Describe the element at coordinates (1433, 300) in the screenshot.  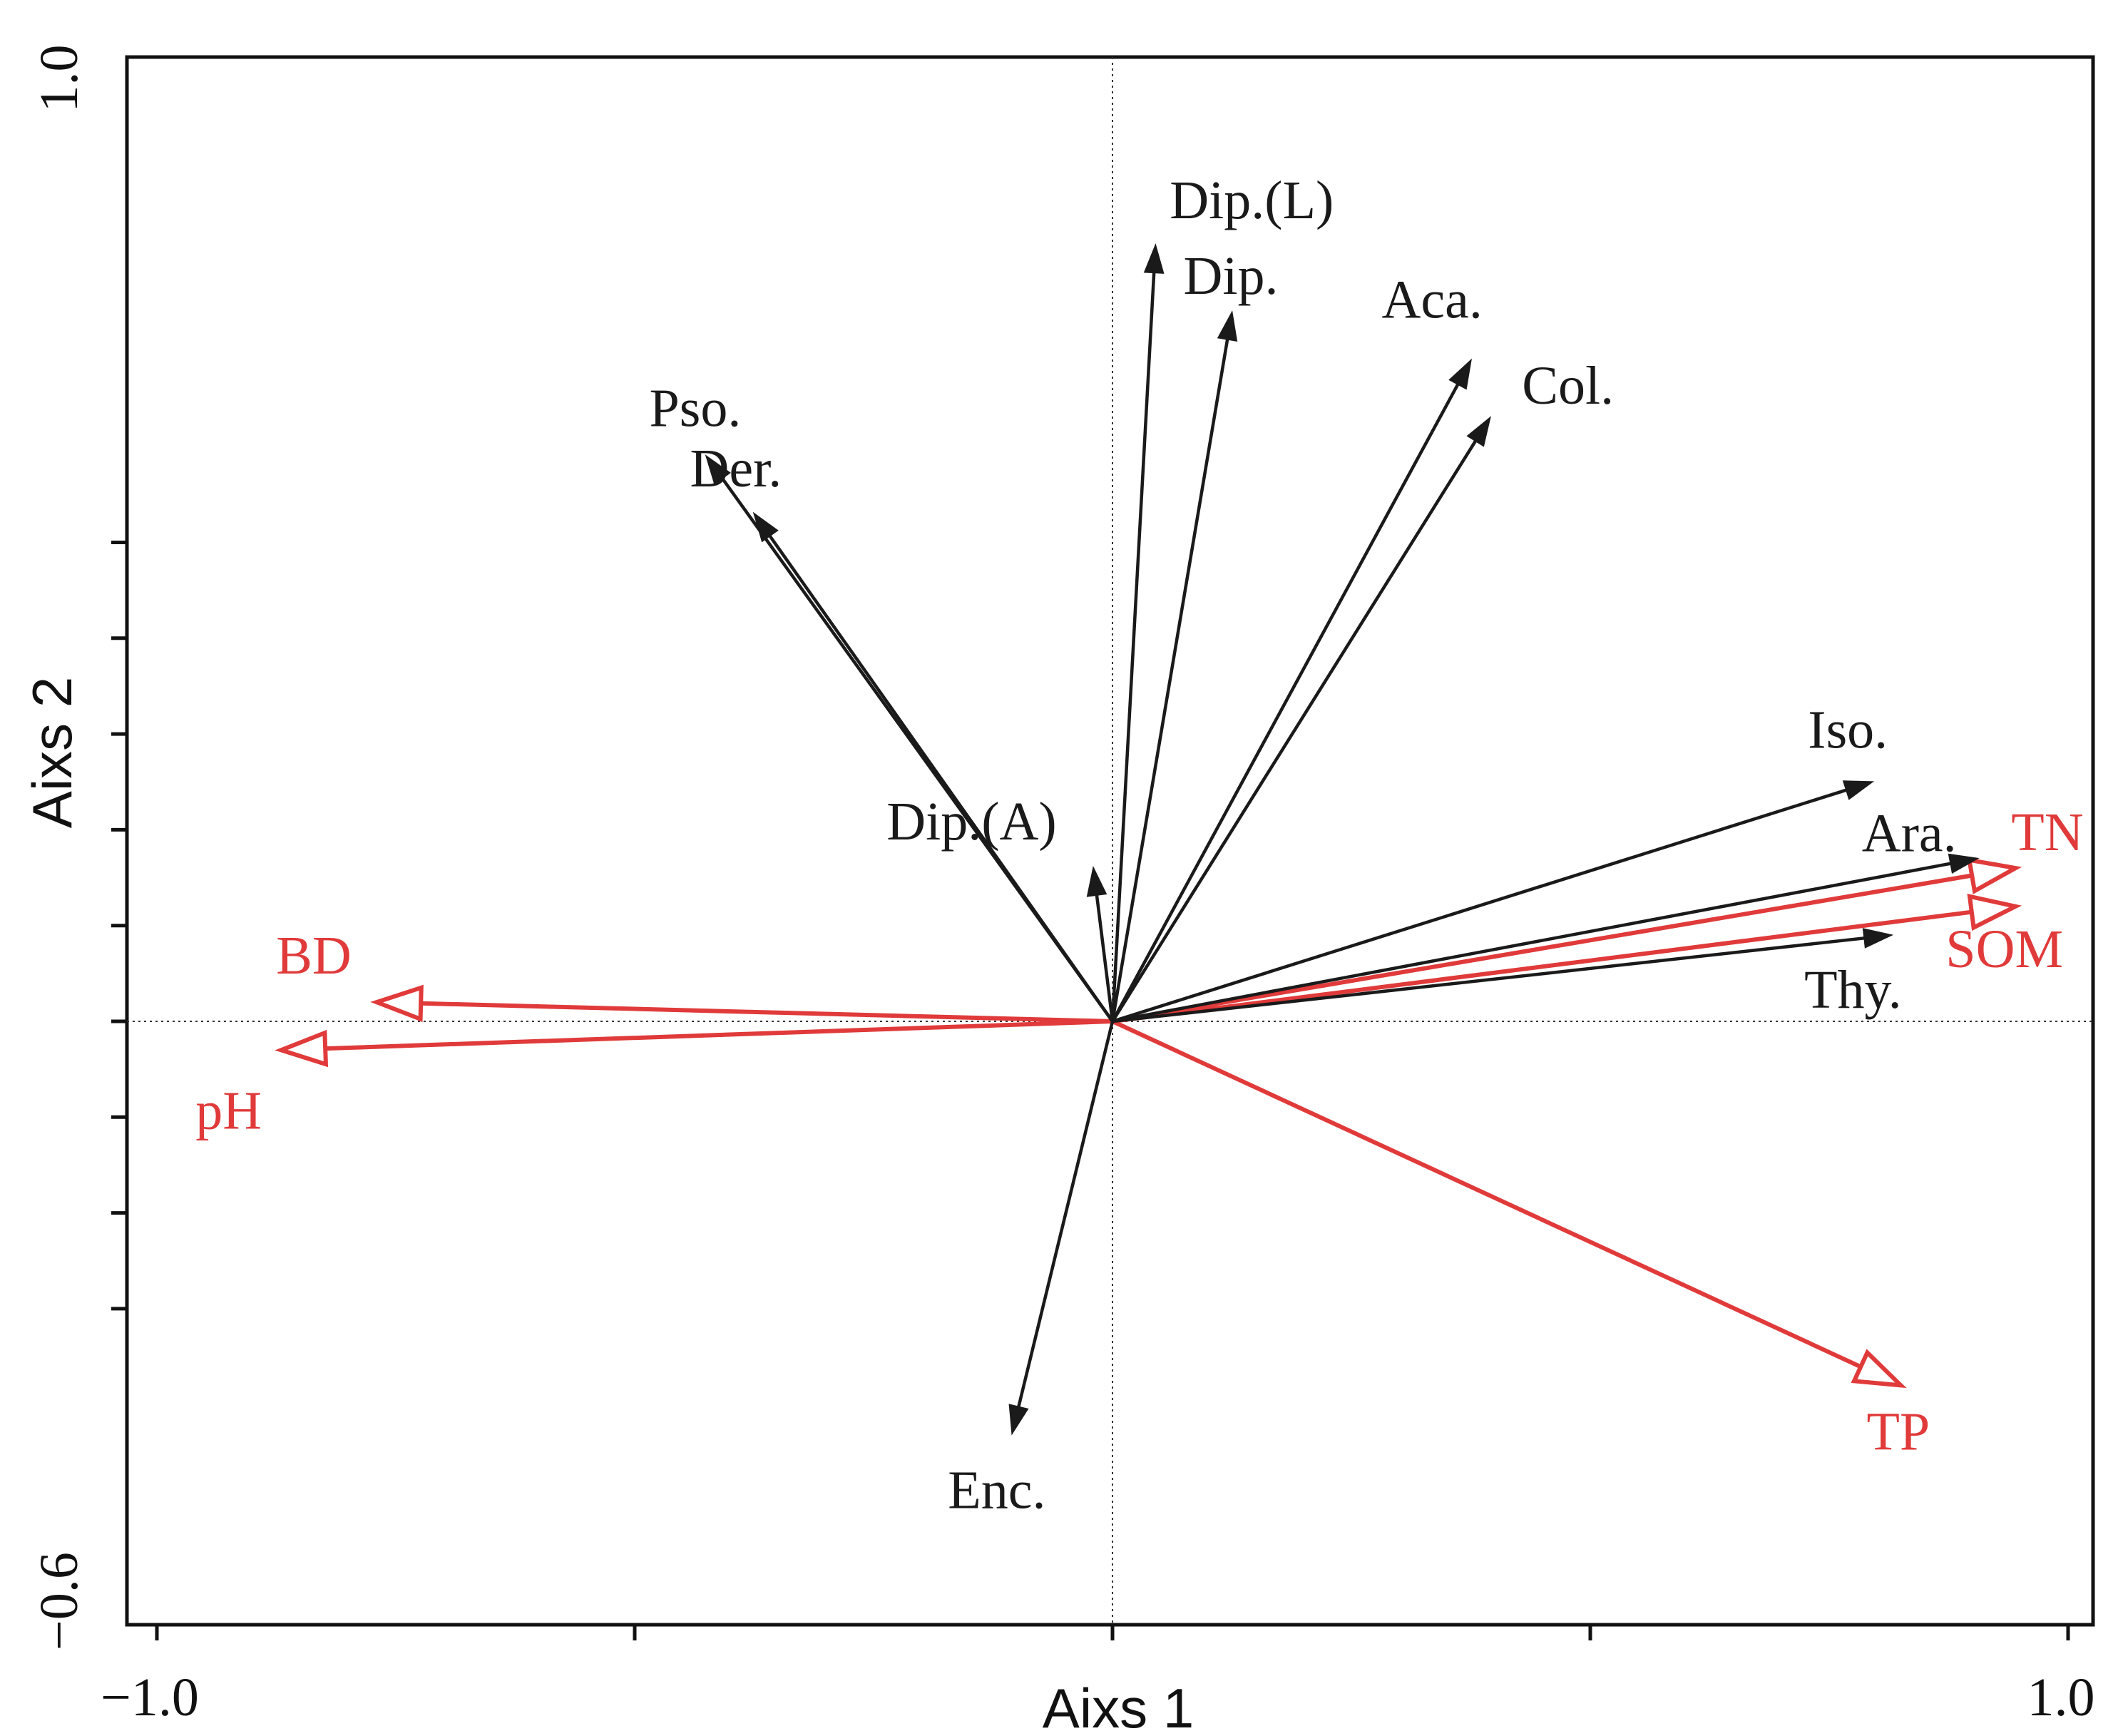
I see `species-label-aca: Aca.` at that location.